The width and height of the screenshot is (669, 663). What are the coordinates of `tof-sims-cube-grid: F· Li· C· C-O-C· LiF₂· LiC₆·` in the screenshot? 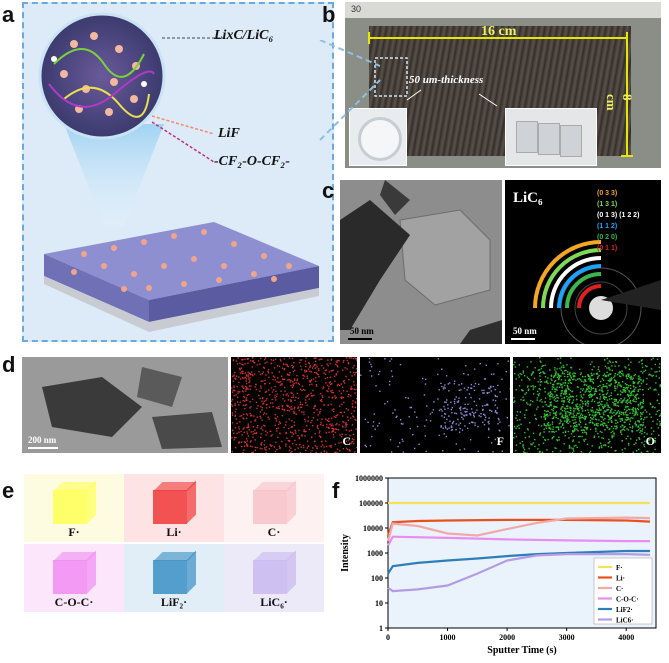 It's located at (174, 544).